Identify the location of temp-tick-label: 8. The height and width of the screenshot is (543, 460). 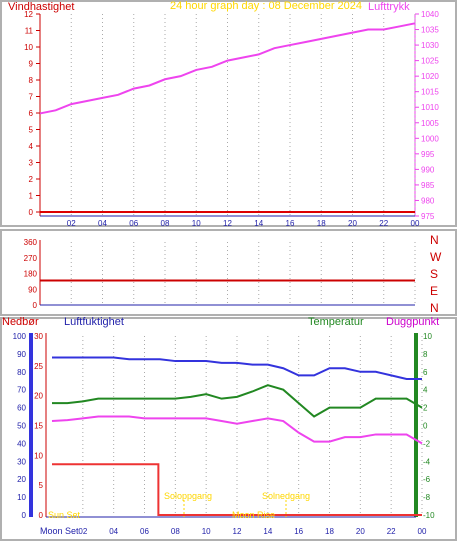
(425, 354).